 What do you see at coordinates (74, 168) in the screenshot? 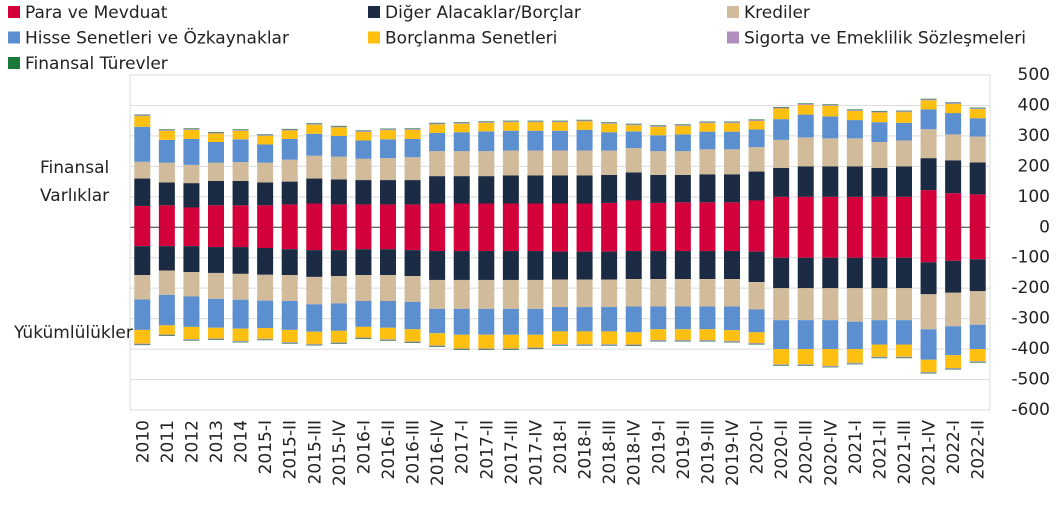
I see `annotation: Finansal` at bounding box center [74, 168].